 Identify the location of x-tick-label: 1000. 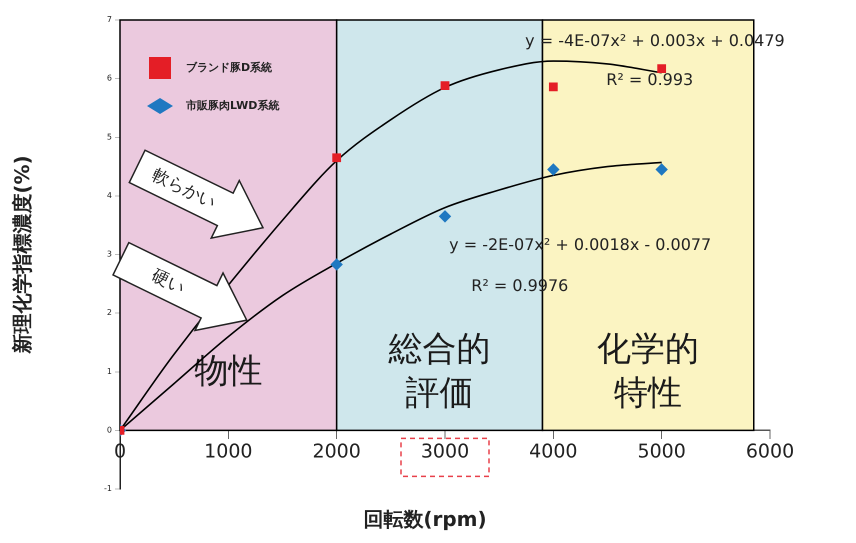
(228, 451).